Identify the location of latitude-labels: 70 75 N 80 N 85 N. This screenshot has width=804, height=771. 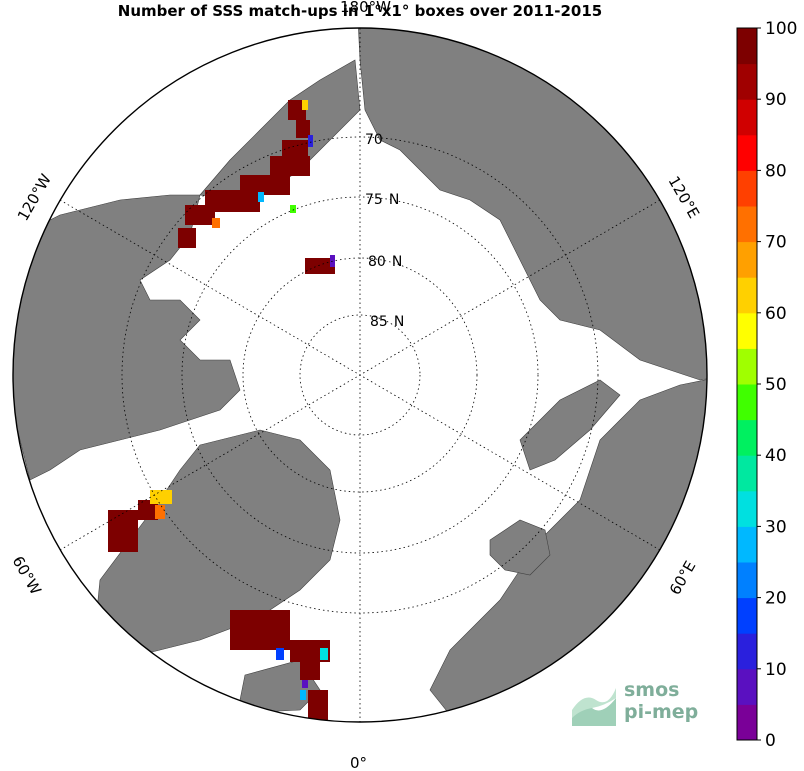
(384, 231).